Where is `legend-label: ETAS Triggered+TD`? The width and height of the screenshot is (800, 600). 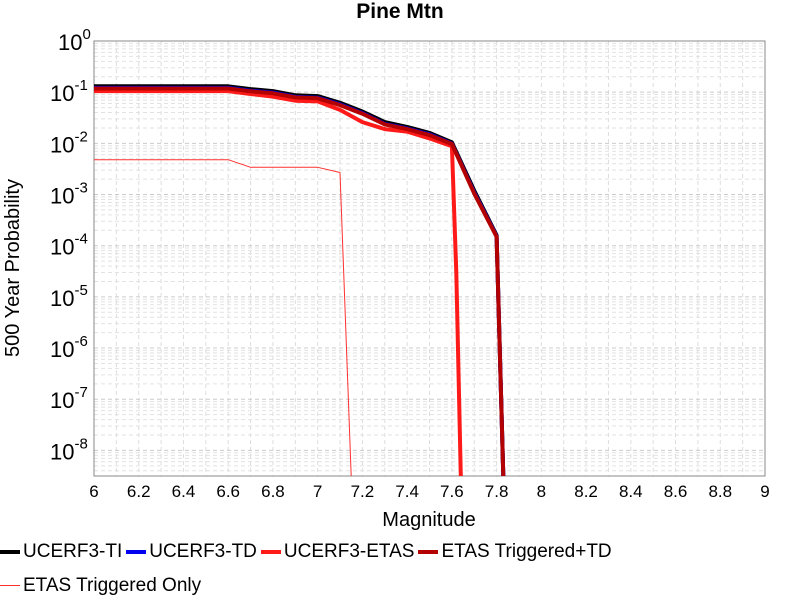
legend-label: ETAS Triggered+TD is located at coordinates (526, 551).